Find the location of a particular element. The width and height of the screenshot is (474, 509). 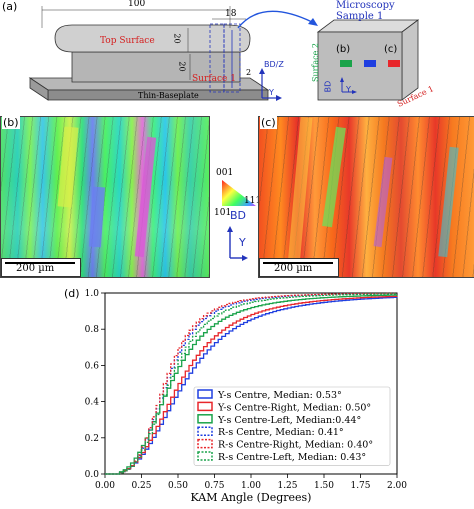

legend-entry-2: Y-s Centre-Right, Median: 0.50° is located at coordinates (294, 407).